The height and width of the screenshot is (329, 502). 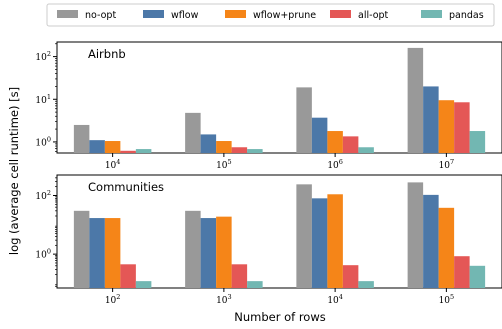 I want to click on legend-label: all-opt, so click(x=373, y=15).